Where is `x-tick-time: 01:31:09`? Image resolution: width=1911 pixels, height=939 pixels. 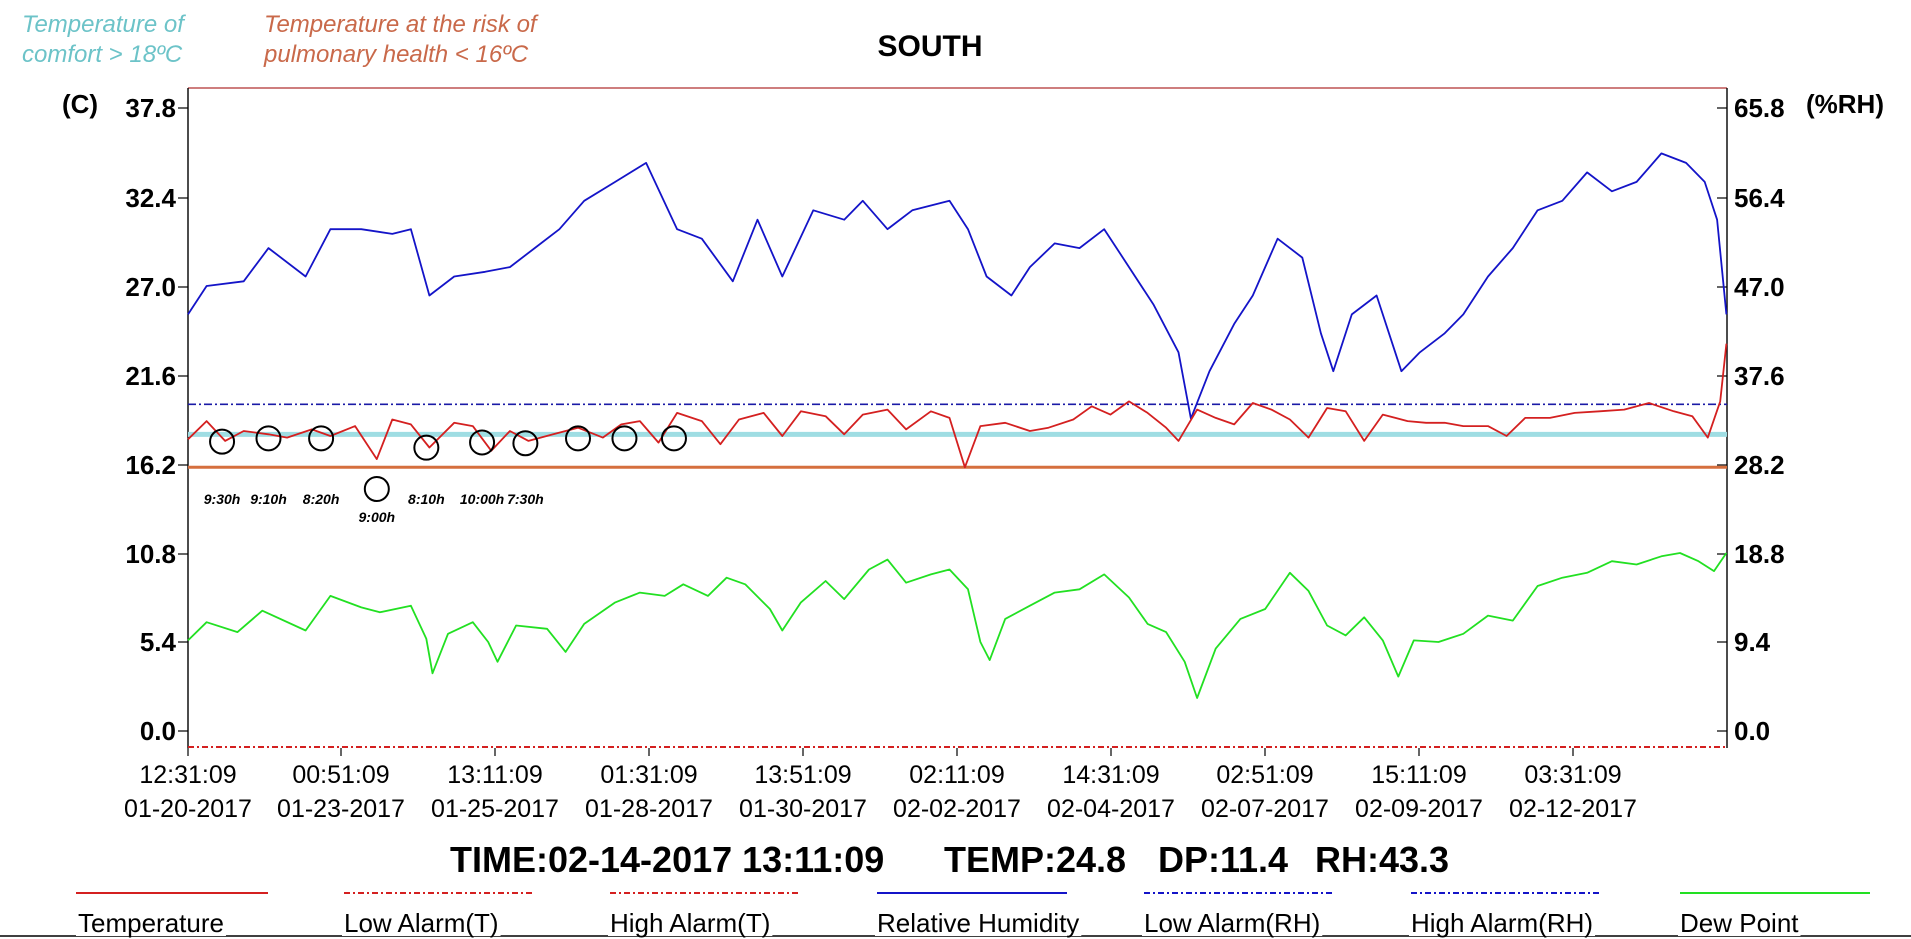 x-tick-time: 01:31:09 is located at coordinates (648, 775).